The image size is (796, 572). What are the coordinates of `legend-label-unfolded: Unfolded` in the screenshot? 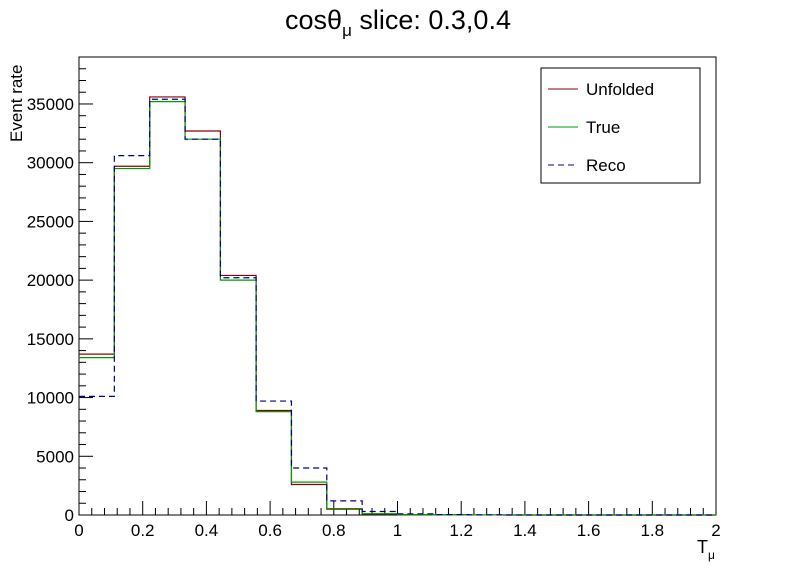 It's located at (620, 89).